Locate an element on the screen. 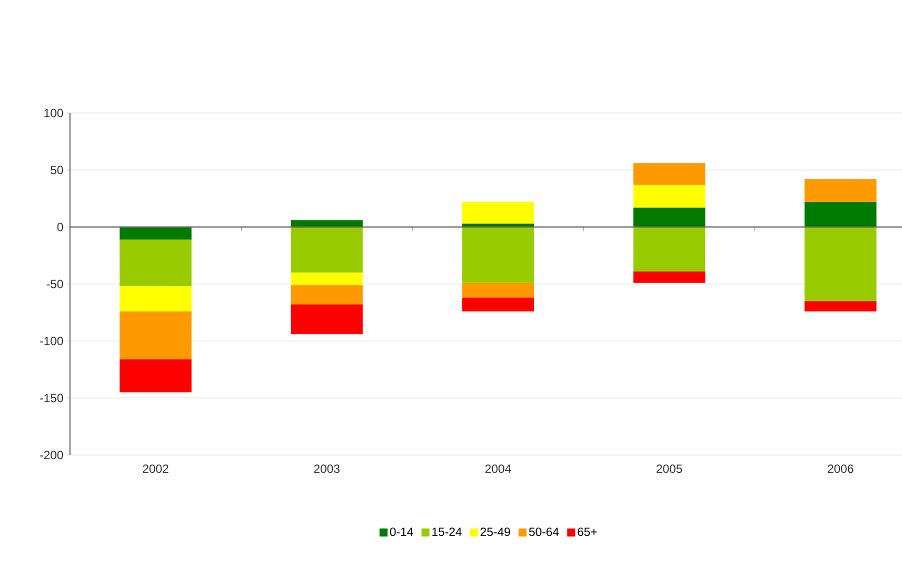  y-tick-label: 0 is located at coordinates (60, 227).